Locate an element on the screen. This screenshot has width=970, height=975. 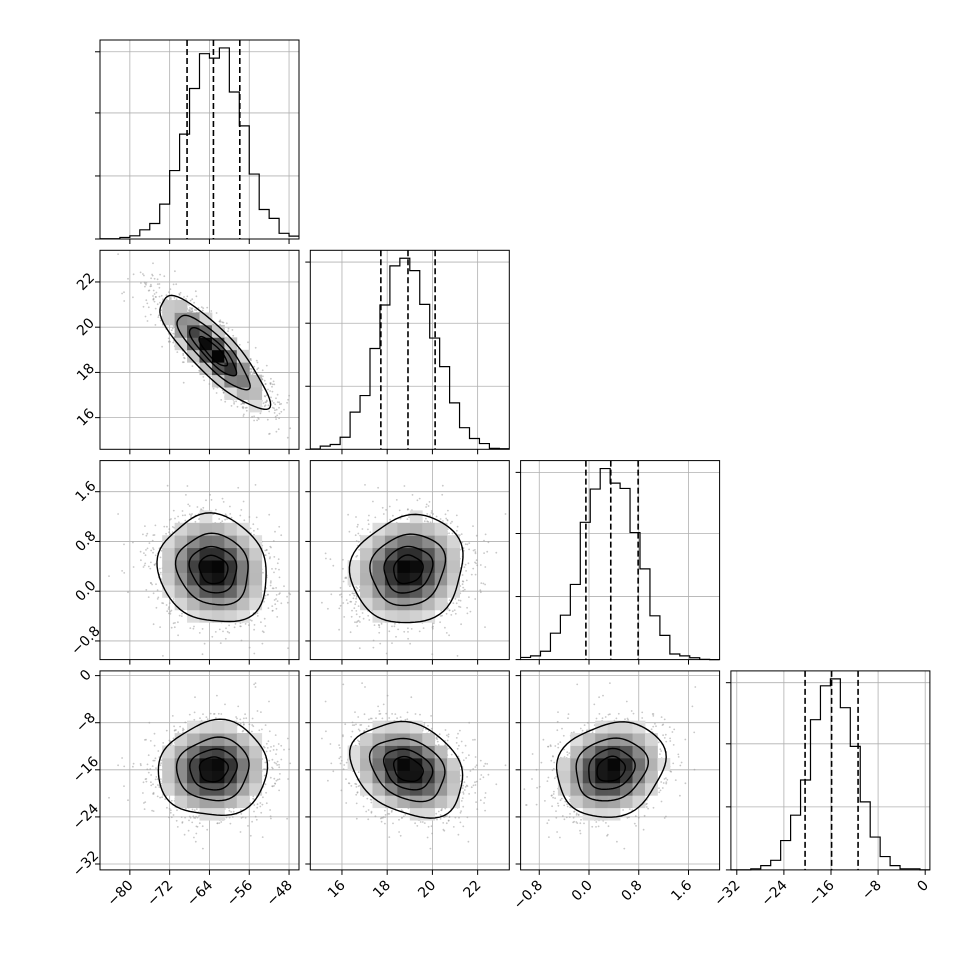
density-cells is located at coordinates (212, 356).